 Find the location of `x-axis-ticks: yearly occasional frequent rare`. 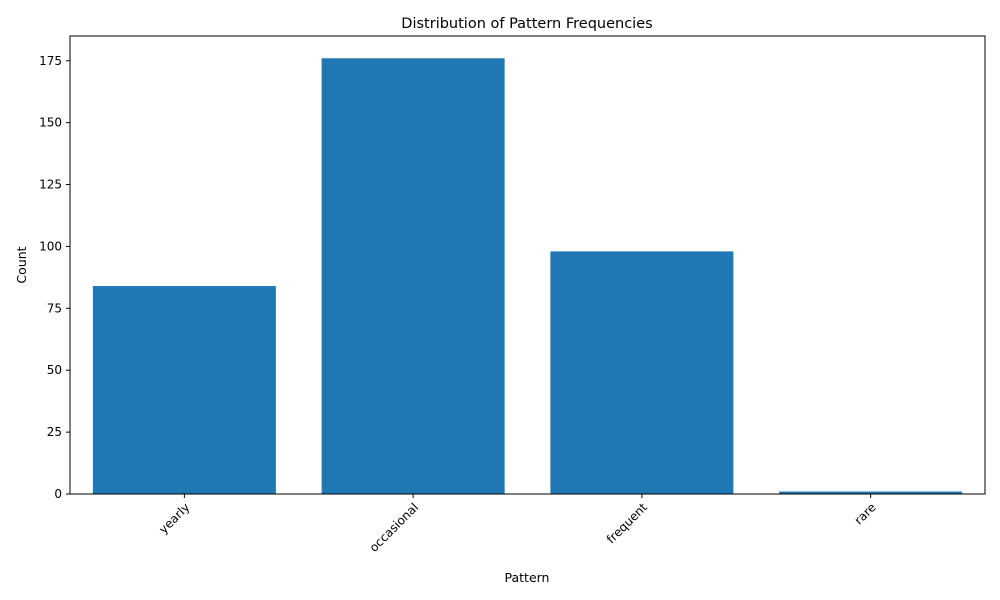

x-axis-ticks: yearly occasional frequent rare is located at coordinates (517, 524).